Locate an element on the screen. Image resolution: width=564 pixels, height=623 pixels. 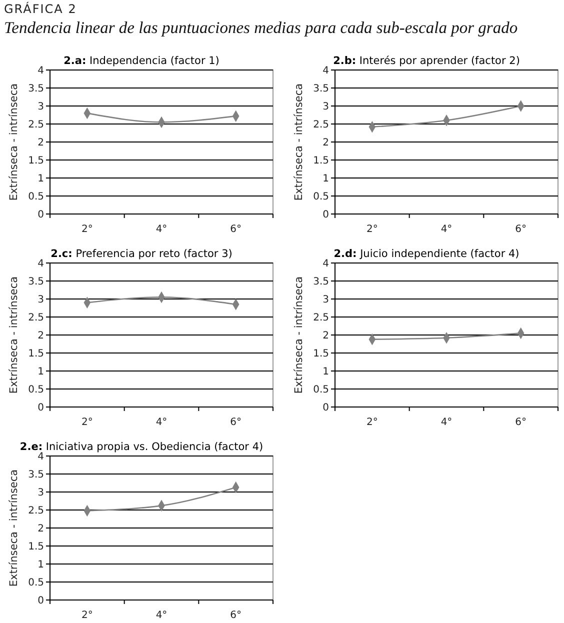
text: GRÁFICA 2 is located at coordinates (40, 8).